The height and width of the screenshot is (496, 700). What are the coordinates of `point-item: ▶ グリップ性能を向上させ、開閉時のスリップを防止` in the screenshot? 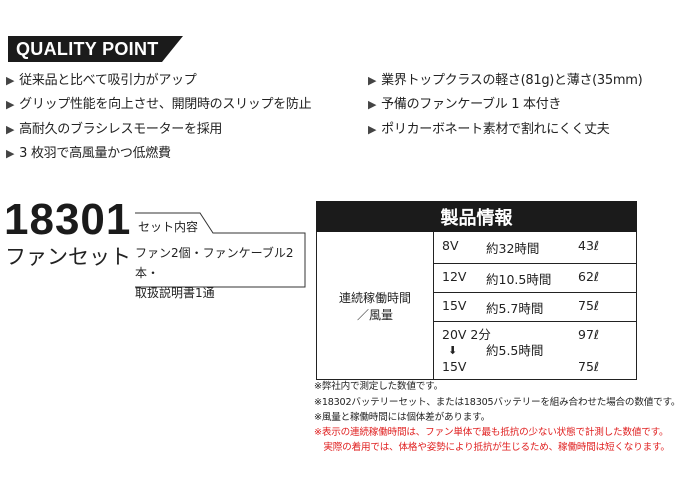 It's located at (159, 102).